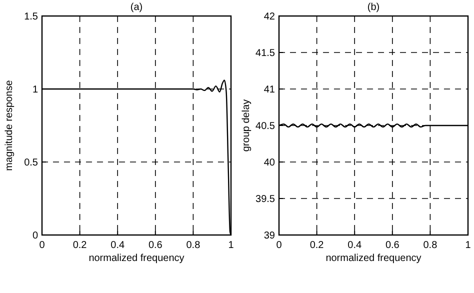 This screenshot has height=293, width=474. What do you see at coordinates (270, 17) in the screenshot?
I see `y-tick-label: 42` at bounding box center [270, 17].